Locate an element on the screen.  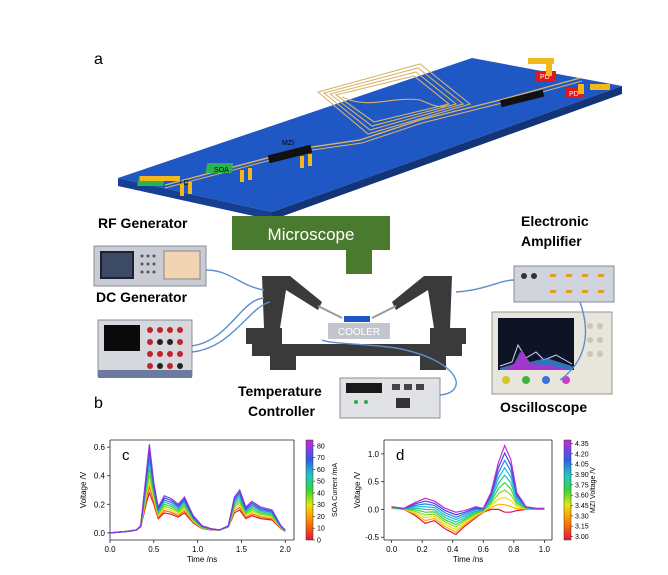
y-tick-label: 0.6 is located at coordinates (100, 447).